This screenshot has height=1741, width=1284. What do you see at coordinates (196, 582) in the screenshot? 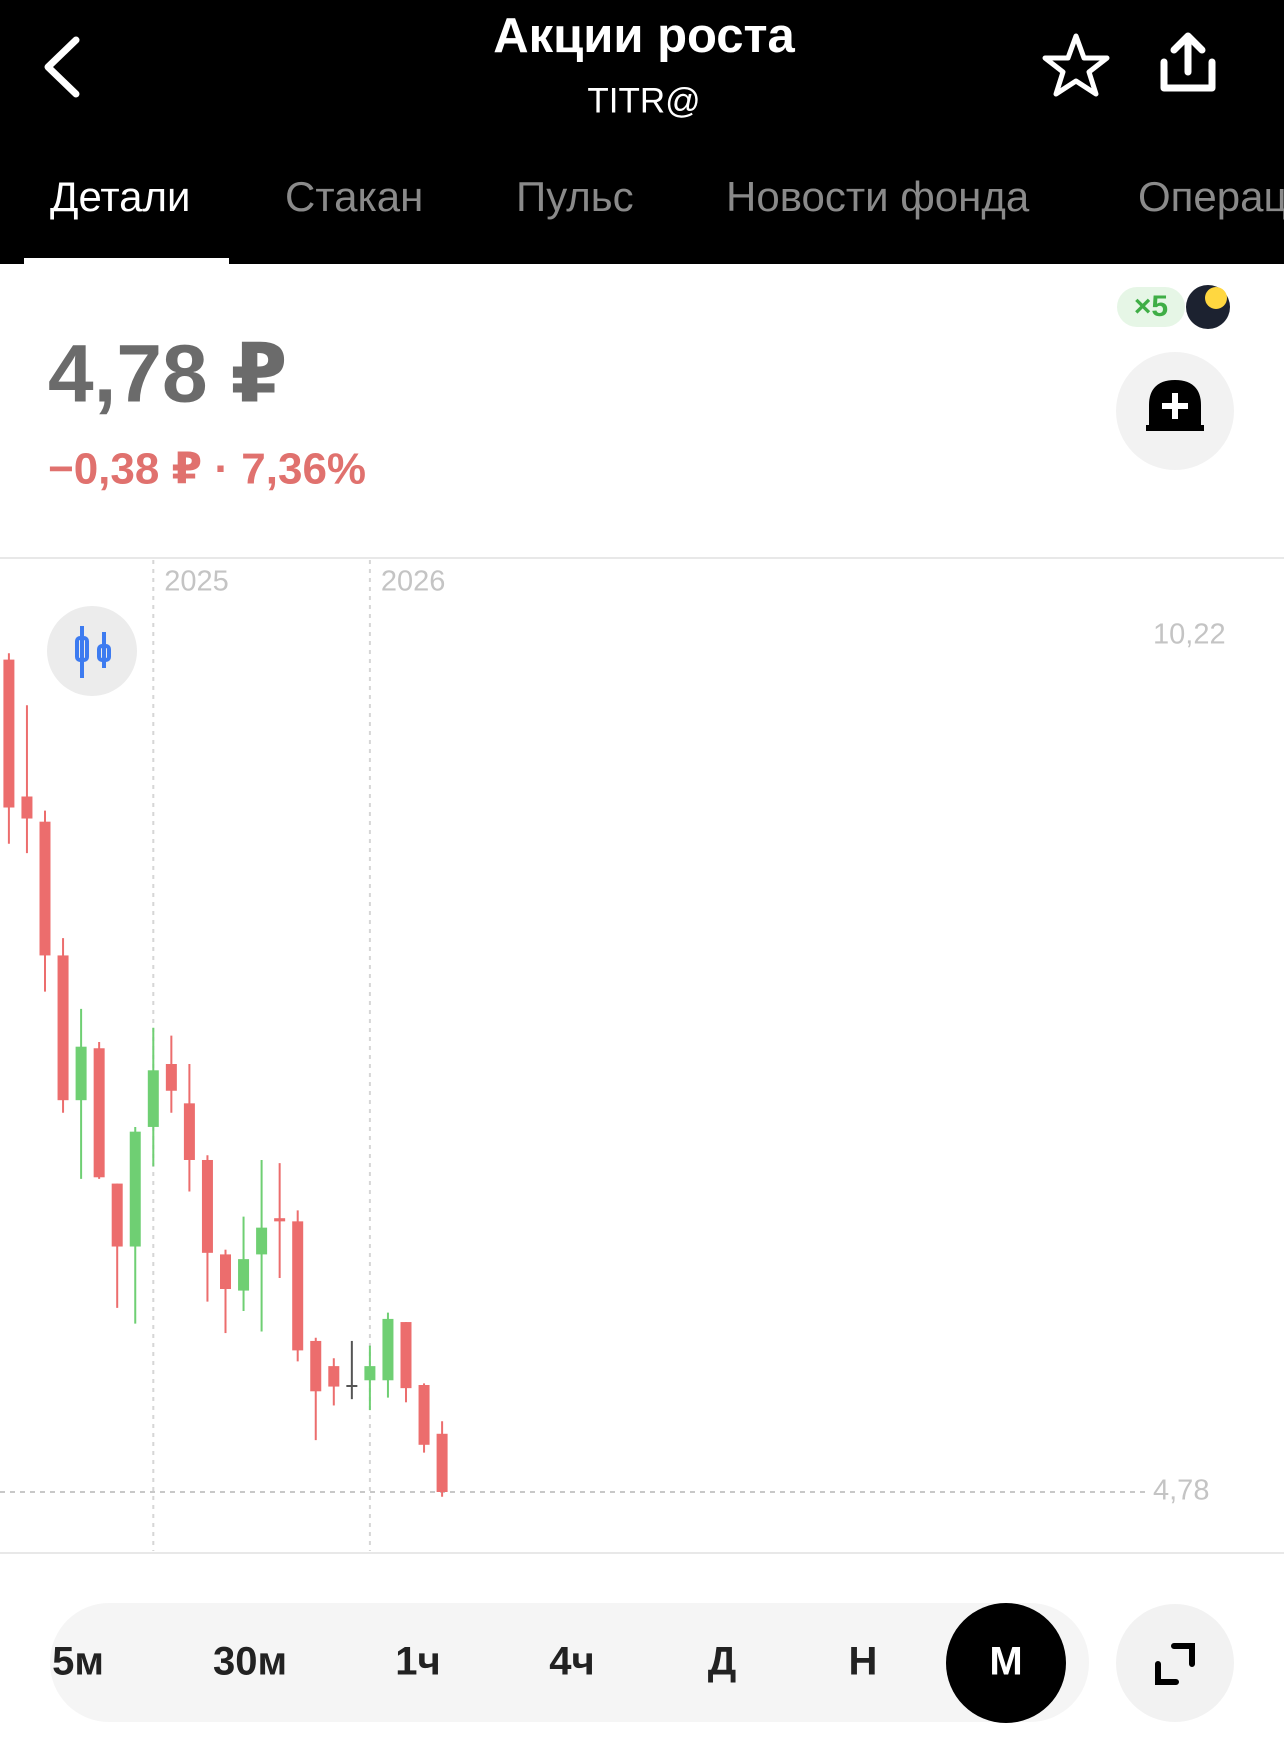
I see `x-tick-label: 2025` at bounding box center [196, 582].